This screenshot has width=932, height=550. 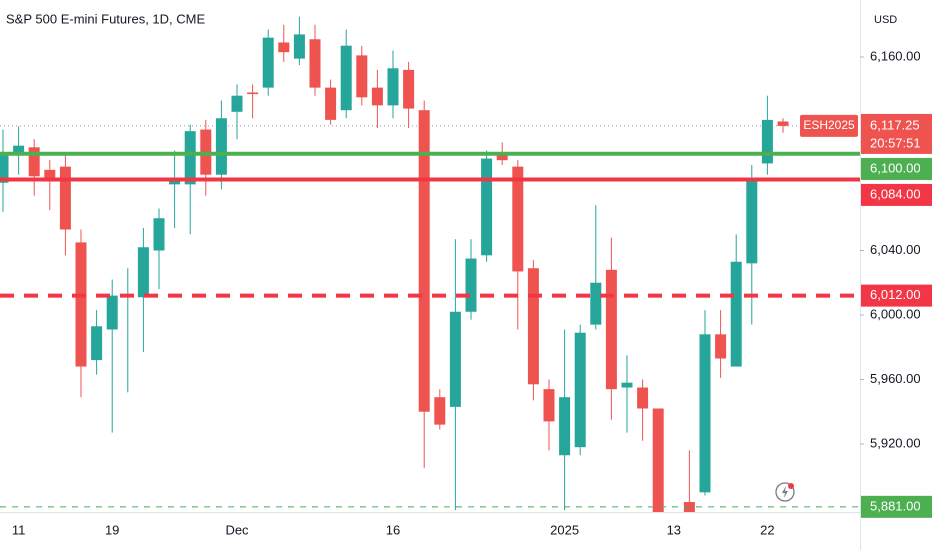 What do you see at coordinates (785, 492) in the screenshot?
I see `alert-icon` at bounding box center [785, 492].